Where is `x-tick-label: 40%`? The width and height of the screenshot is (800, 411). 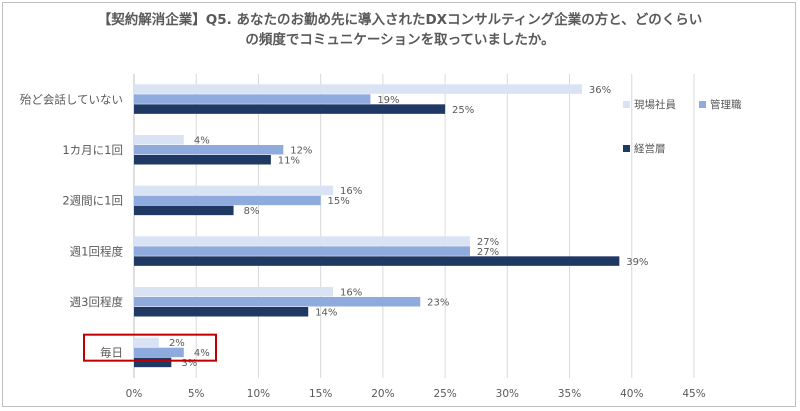
x-tick-label: 40% is located at coordinates (631, 394).